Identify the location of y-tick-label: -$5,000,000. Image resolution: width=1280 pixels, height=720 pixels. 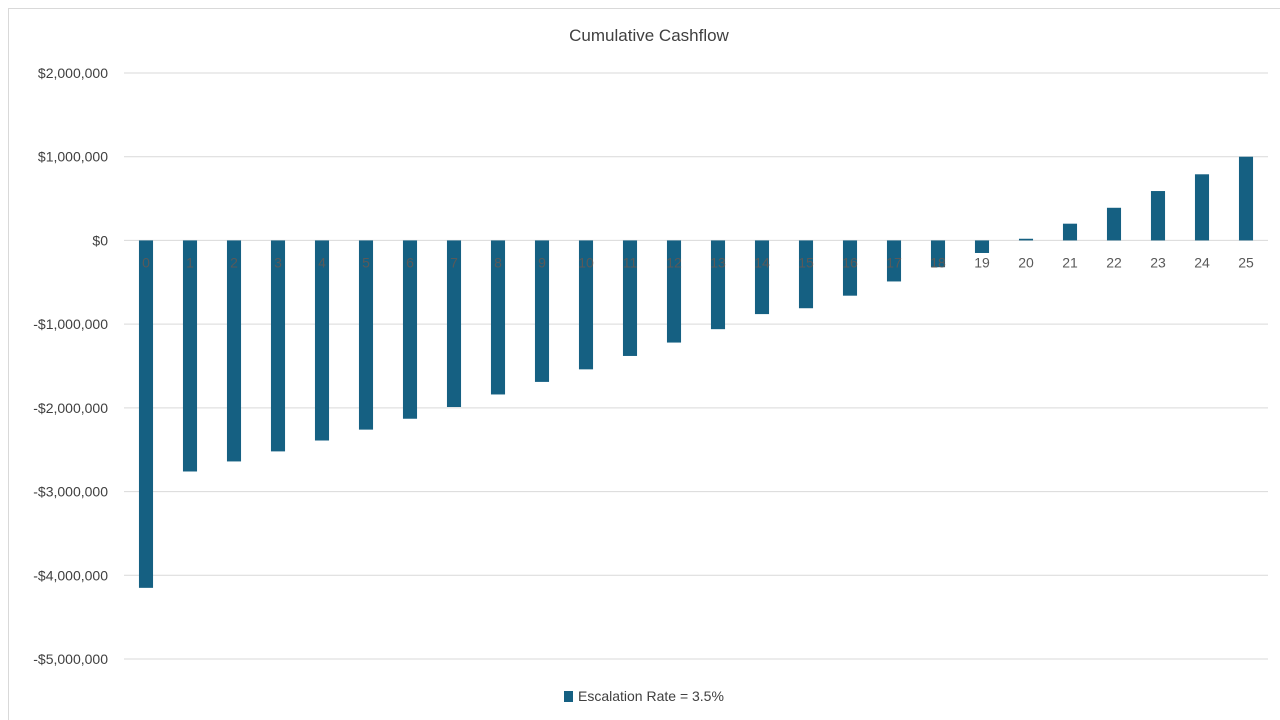
(70, 659).